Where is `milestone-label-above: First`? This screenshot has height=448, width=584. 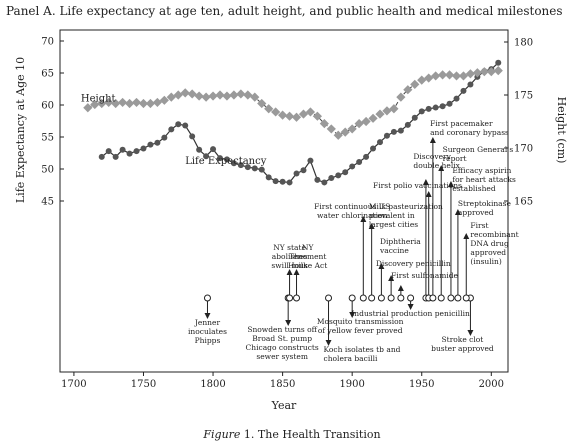 milestone-label-above: First is located at coordinates (479, 225).